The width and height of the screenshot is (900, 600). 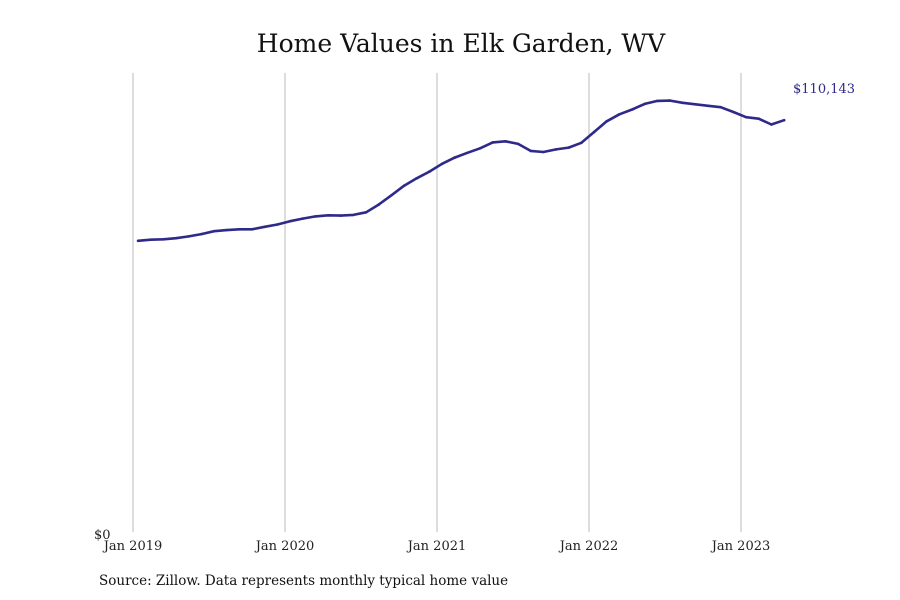 What do you see at coordinates (824, 89) in the screenshot?
I see `end-value-label: $110,143` at bounding box center [824, 89].